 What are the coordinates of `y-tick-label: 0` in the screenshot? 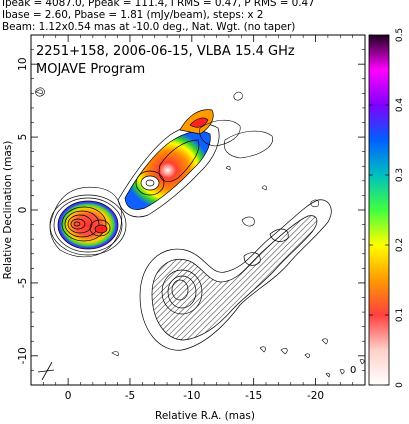 It's located at (23, 210).